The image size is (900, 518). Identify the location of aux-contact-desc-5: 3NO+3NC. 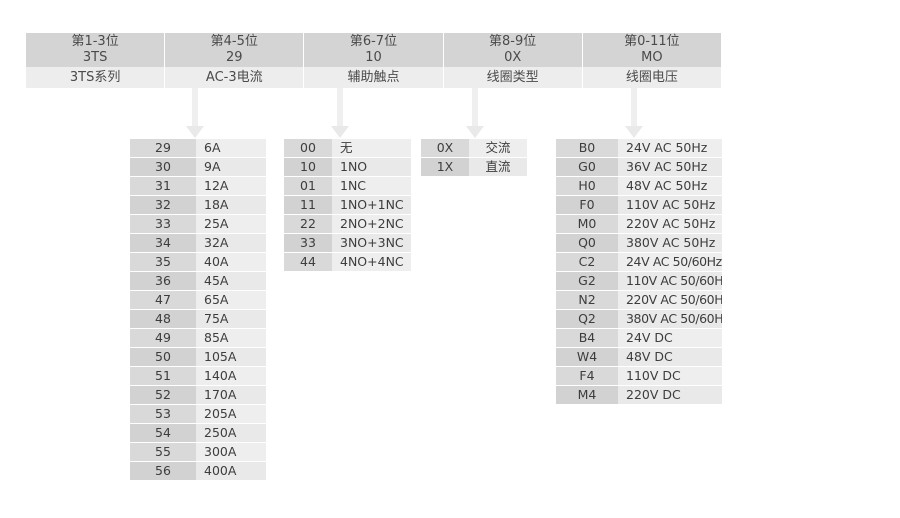
(371, 243).